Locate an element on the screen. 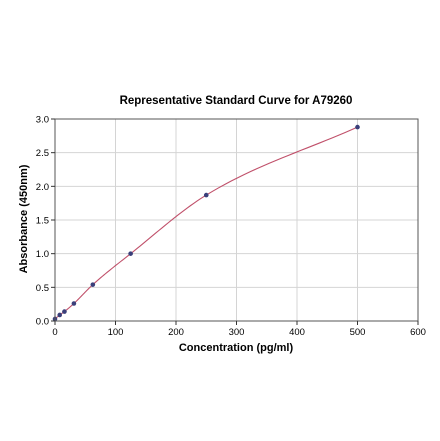  x-tick-label: 600 is located at coordinates (418, 332).